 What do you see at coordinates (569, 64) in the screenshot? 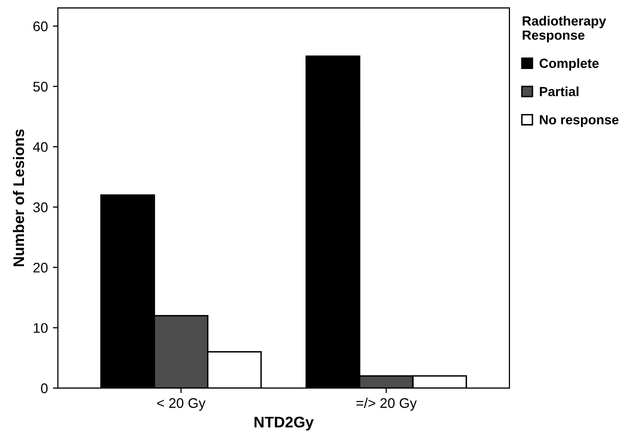
I see `legend-label: Complete` at bounding box center [569, 64].